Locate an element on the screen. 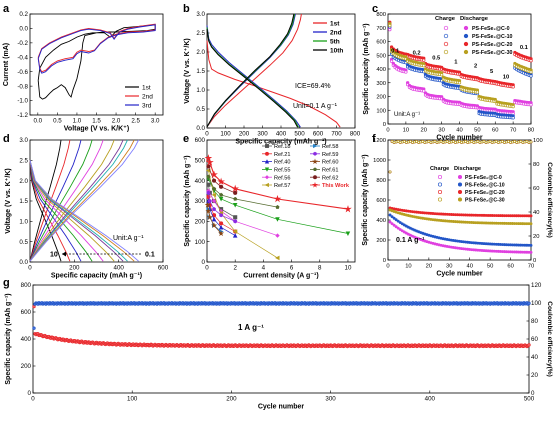  unit-annotation: Unit=0.1 A g⁻¹ is located at coordinates (315, 106).